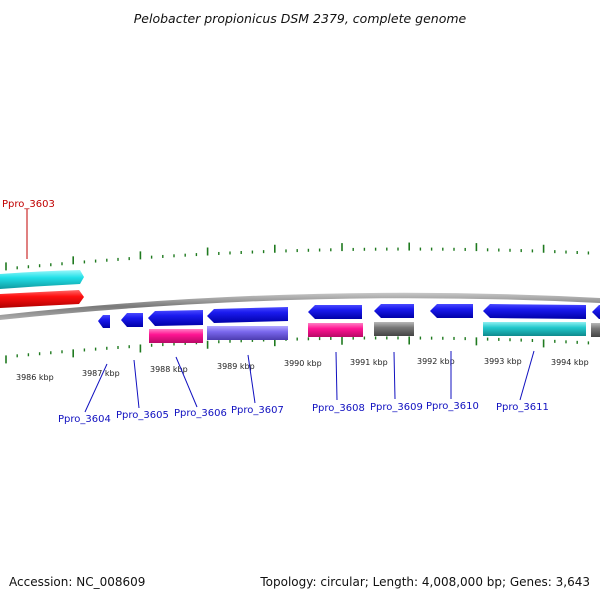  Describe the element at coordinates (42, 299) in the screenshot. I see `feature-ppro-3603-gene` at that location.